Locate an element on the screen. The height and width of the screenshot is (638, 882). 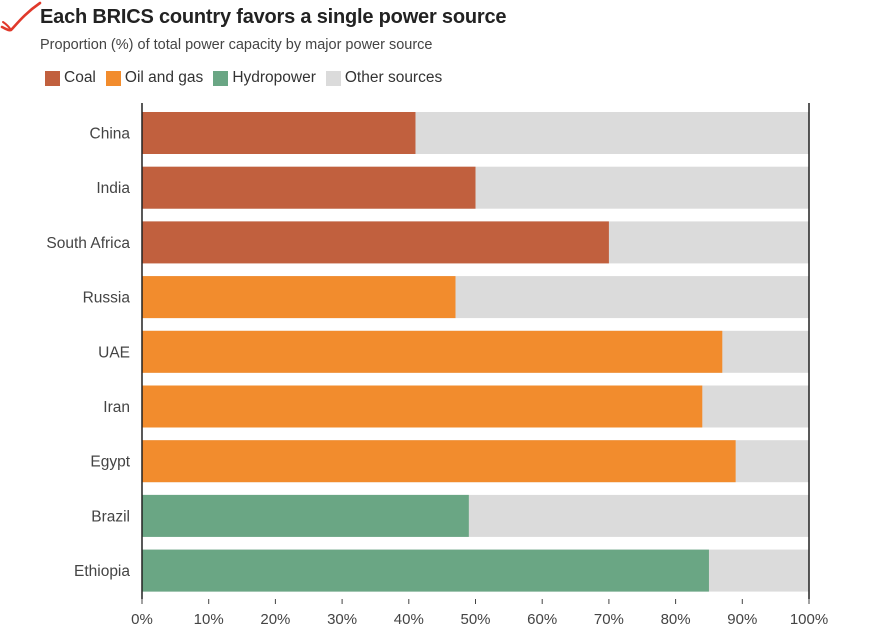
category-label-china: China is located at coordinates (110, 134).